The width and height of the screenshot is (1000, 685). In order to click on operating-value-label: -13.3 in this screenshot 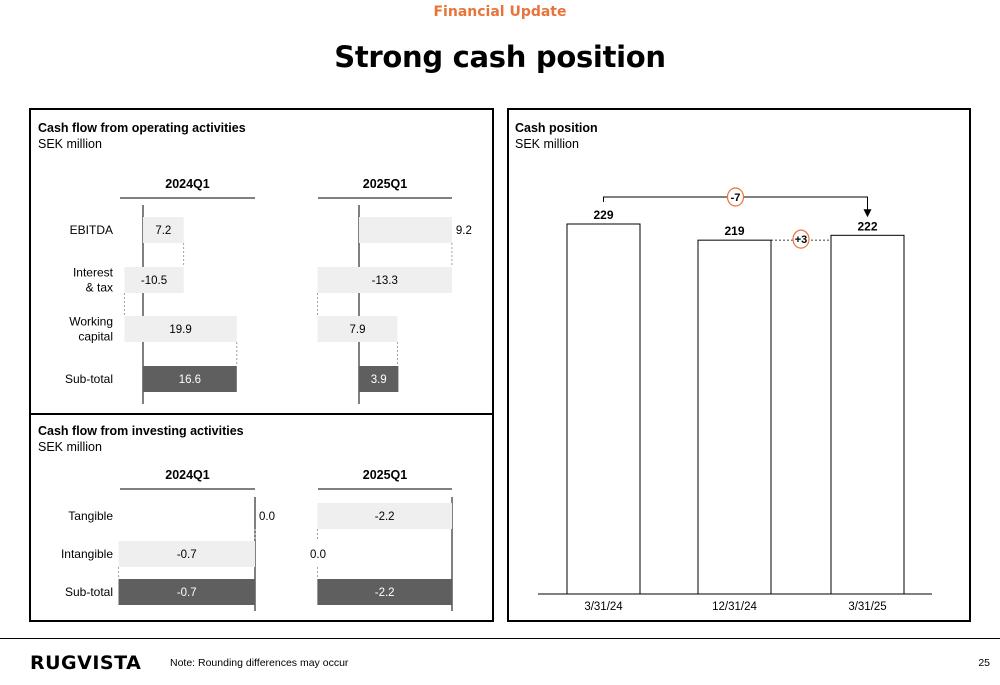, I will do `click(385, 281)`.